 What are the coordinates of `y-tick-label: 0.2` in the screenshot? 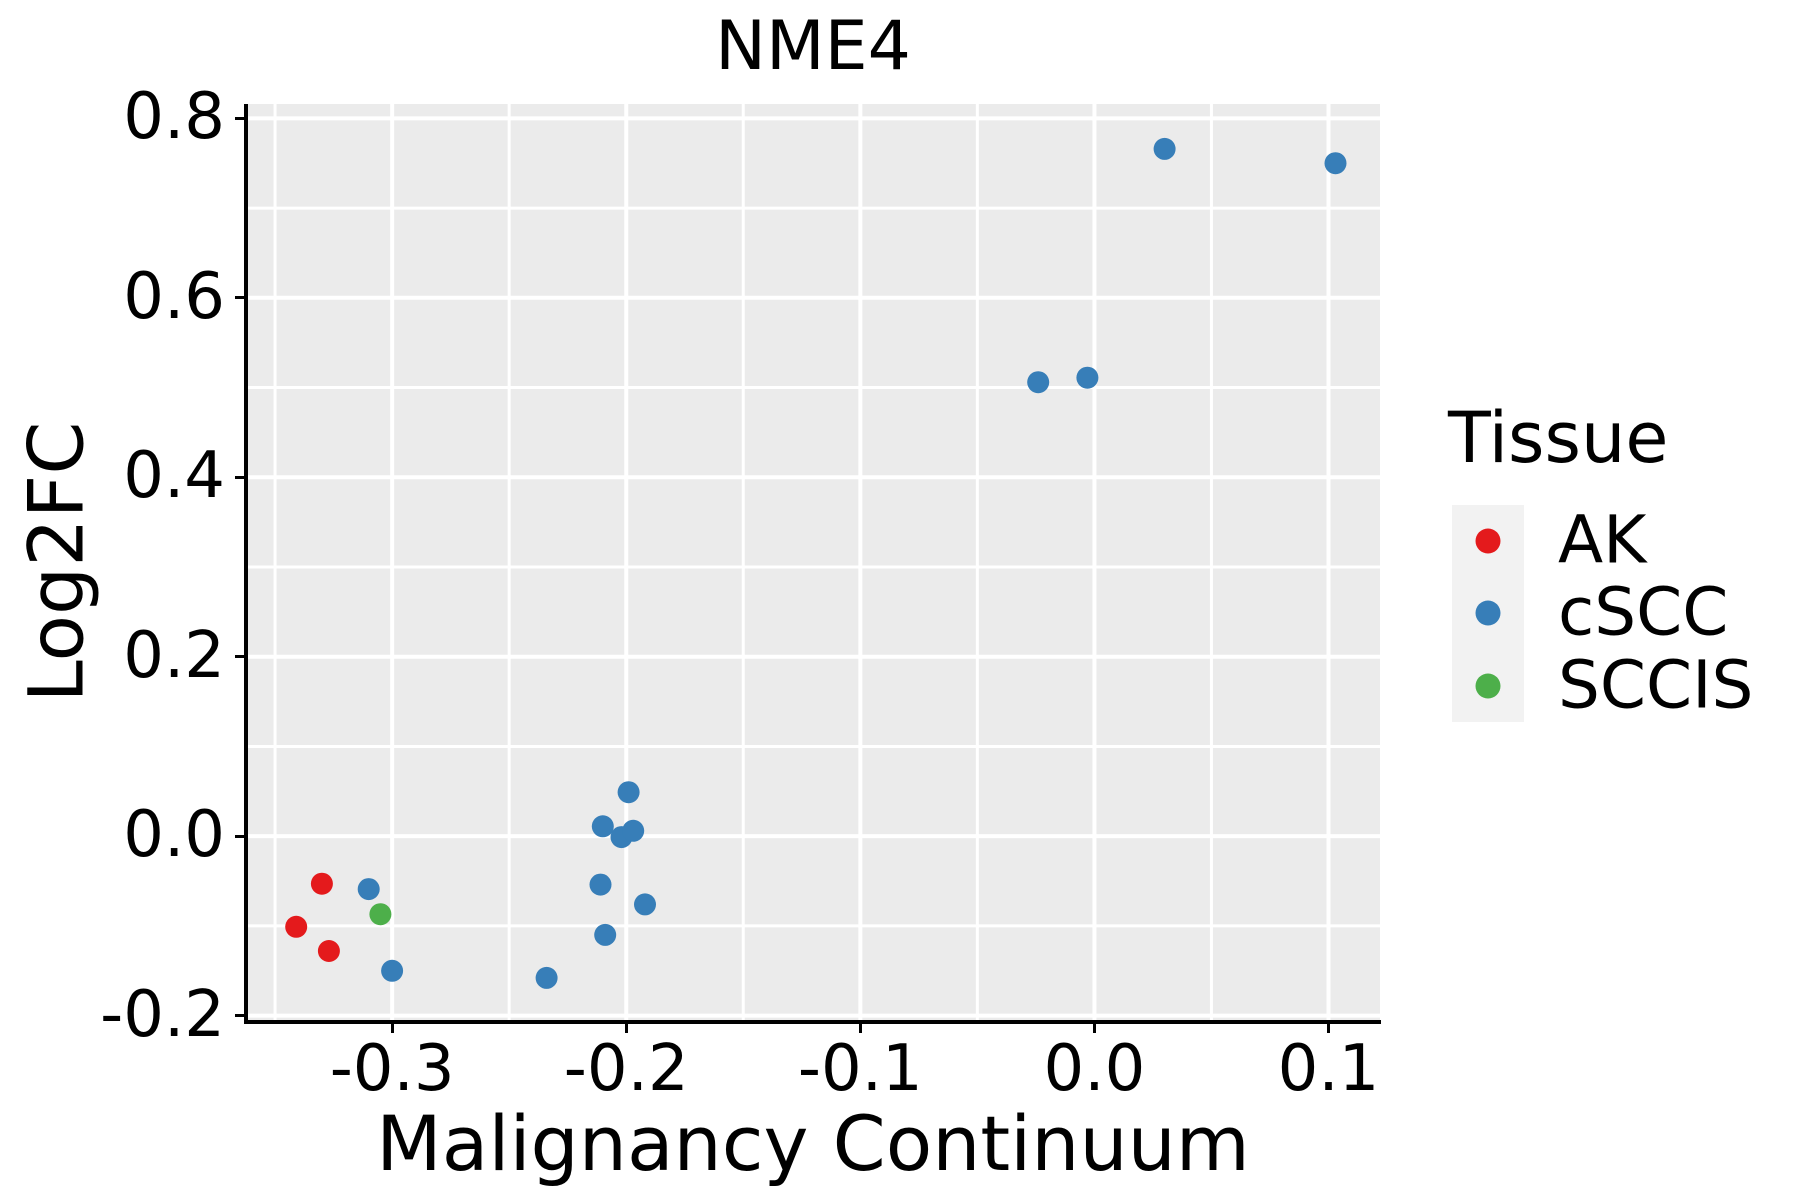 It's located at (174, 655).